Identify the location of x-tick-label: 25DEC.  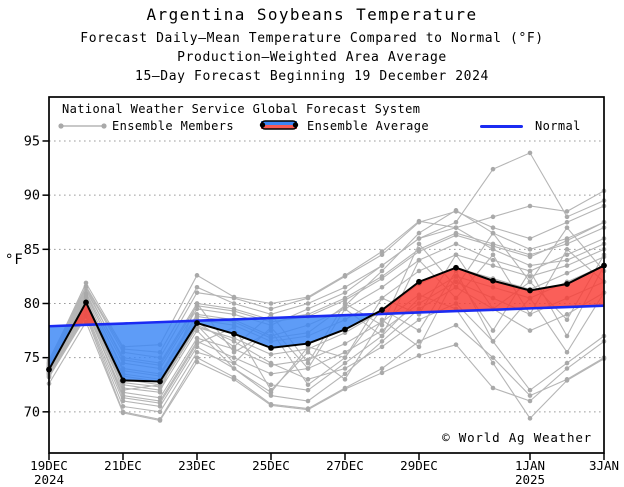
(271, 465).